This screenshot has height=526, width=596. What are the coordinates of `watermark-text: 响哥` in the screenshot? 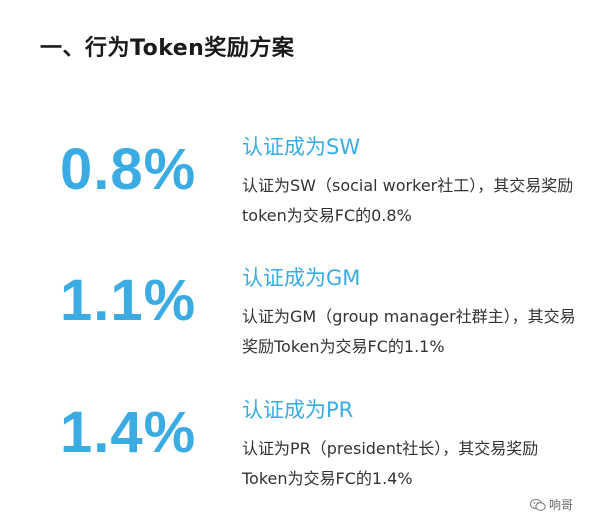 It's located at (561, 505).